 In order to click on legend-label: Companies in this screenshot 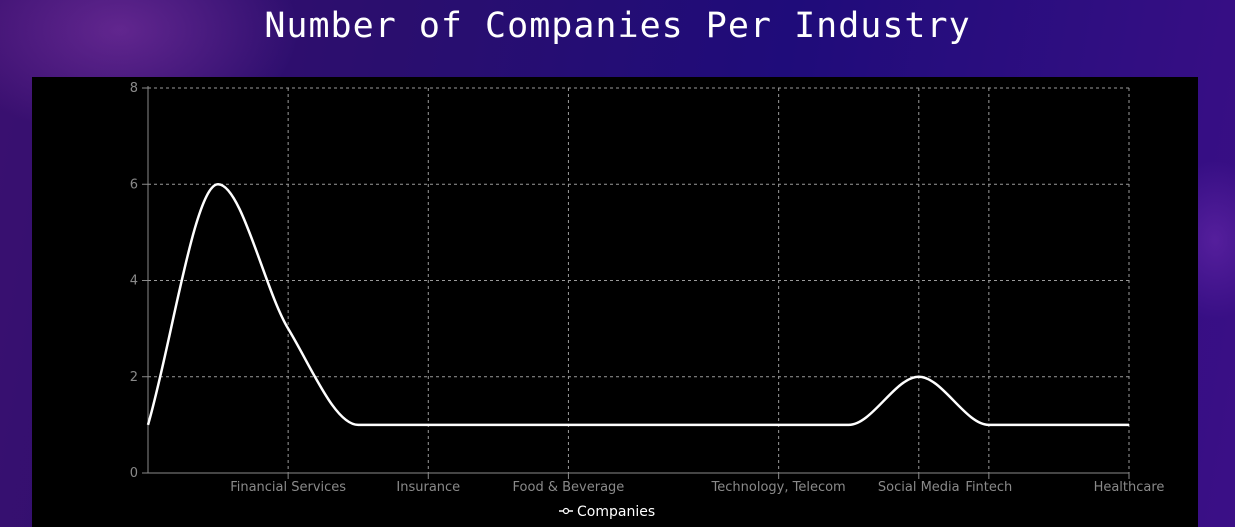, I will do `click(616, 512)`.